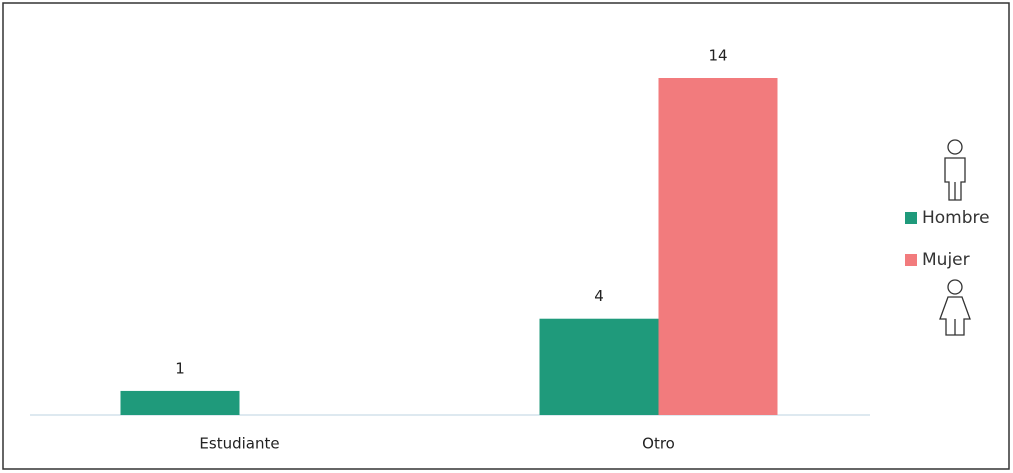 This screenshot has height=473, width=1013. What do you see at coordinates (955, 170) in the screenshot?
I see `male-icon` at bounding box center [955, 170].